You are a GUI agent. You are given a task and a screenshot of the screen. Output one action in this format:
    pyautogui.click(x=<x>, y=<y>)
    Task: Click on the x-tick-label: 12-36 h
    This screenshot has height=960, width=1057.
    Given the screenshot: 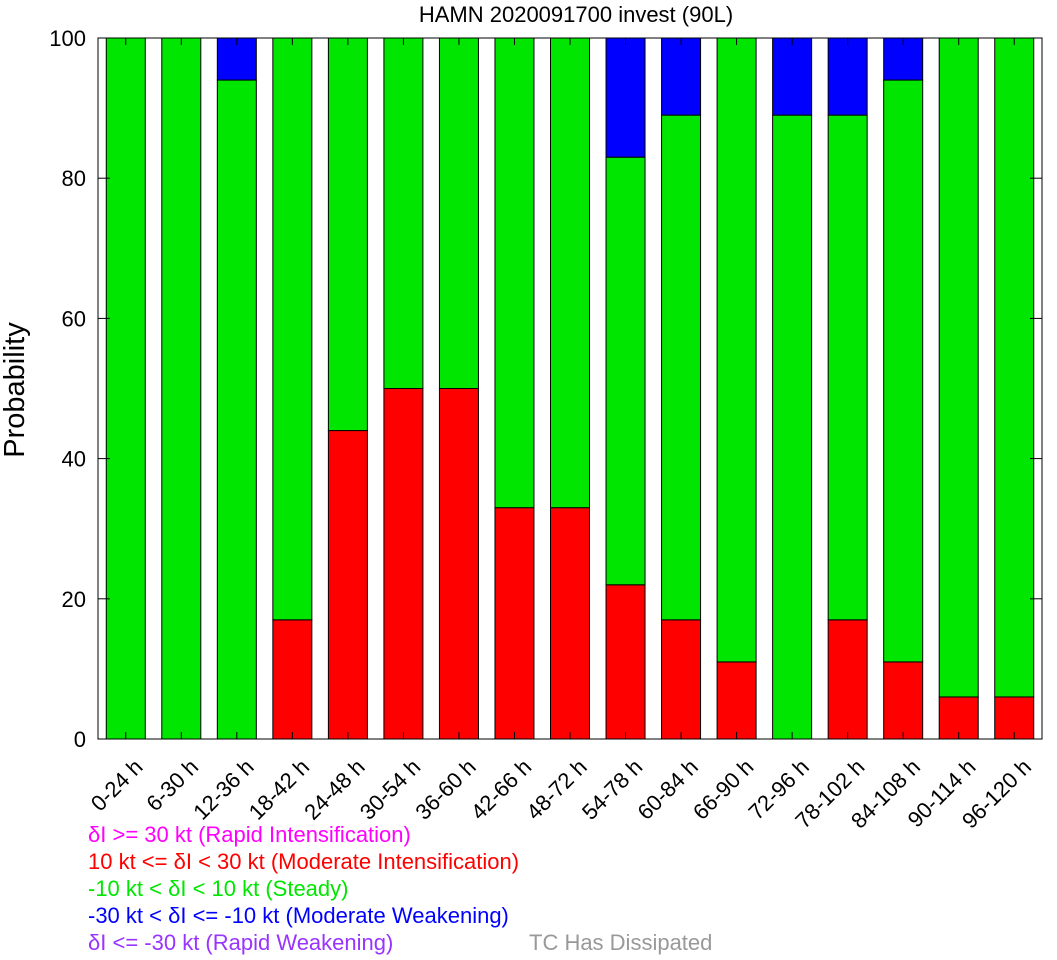 What is the action you would take?
    pyautogui.click(x=223, y=789)
    